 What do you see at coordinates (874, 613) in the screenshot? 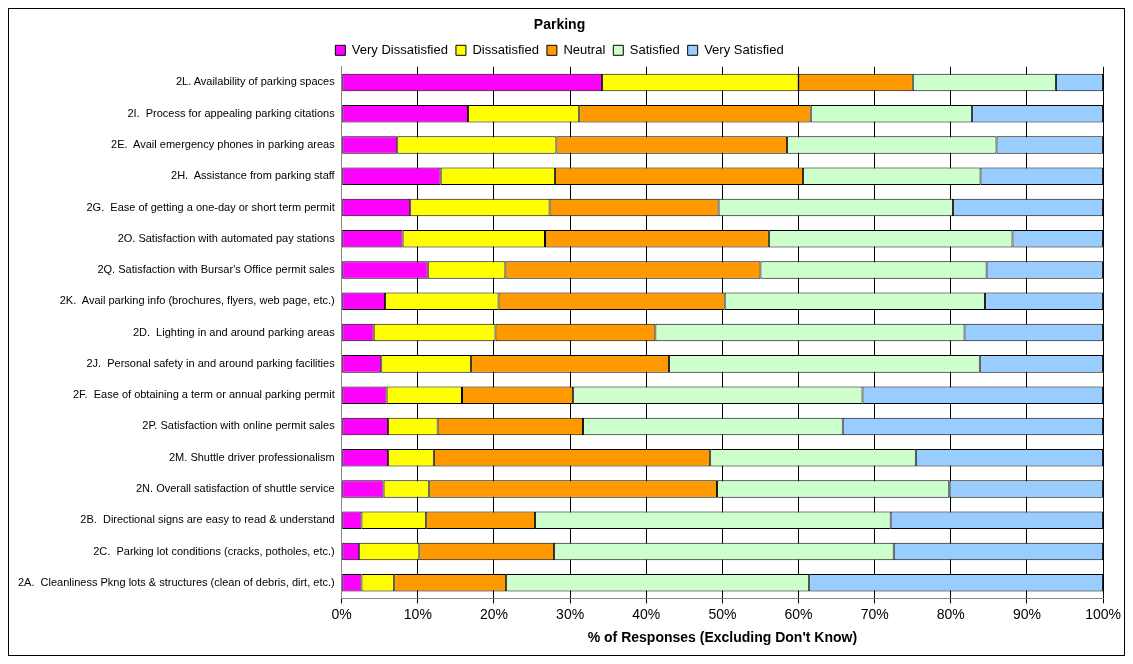
I see `x-tick-label: 70%` at bounding box center [874, 613].